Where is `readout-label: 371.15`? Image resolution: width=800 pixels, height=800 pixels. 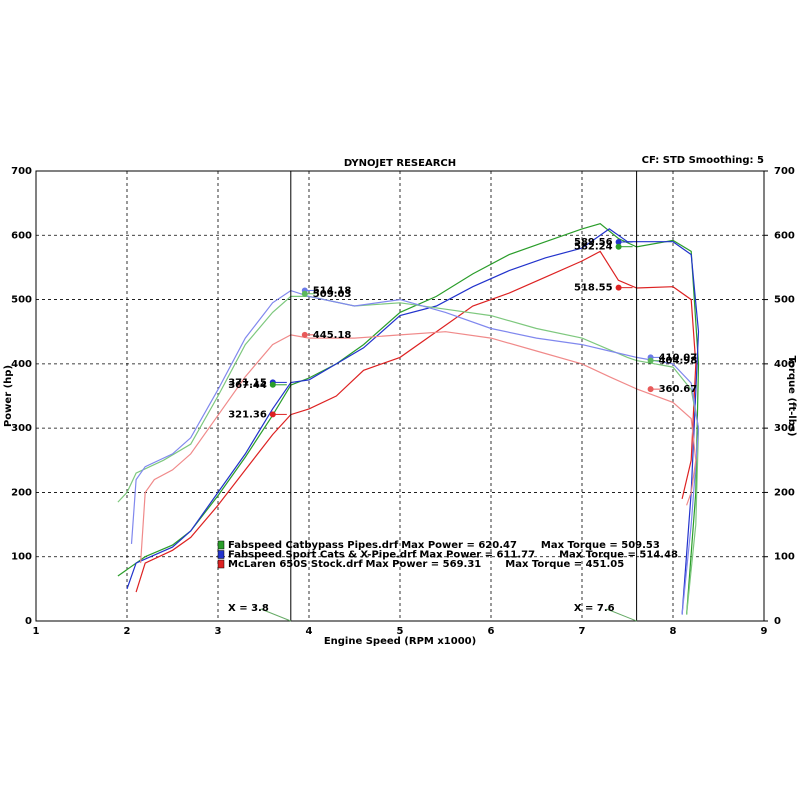
readout-label: 371.15 is located at coordinates (247, 382).